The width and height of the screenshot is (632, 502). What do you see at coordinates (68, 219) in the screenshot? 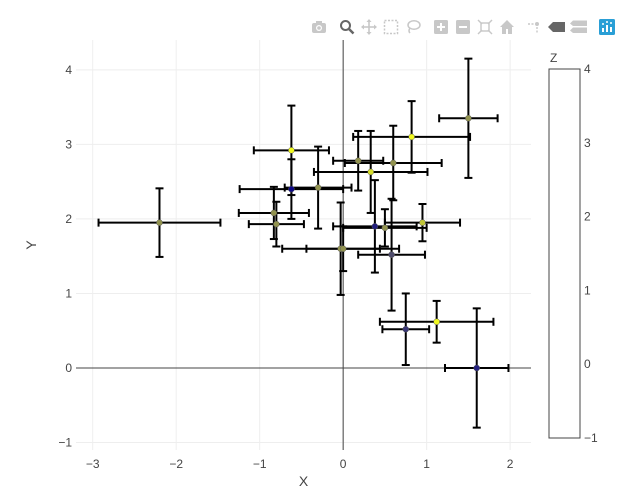
I see `y-tick-label: 2` at bounding box center [68, 219].